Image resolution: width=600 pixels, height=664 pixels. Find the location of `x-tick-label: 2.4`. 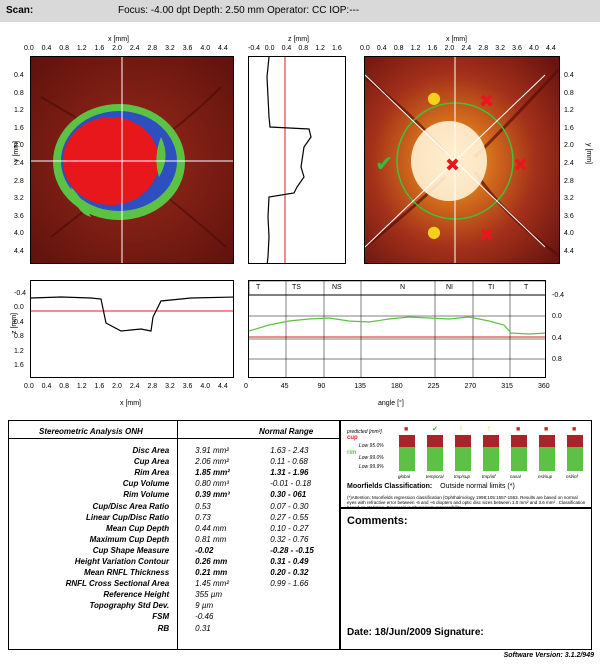

x-tick-label: 2.4 is located at coordinates (466, 48).